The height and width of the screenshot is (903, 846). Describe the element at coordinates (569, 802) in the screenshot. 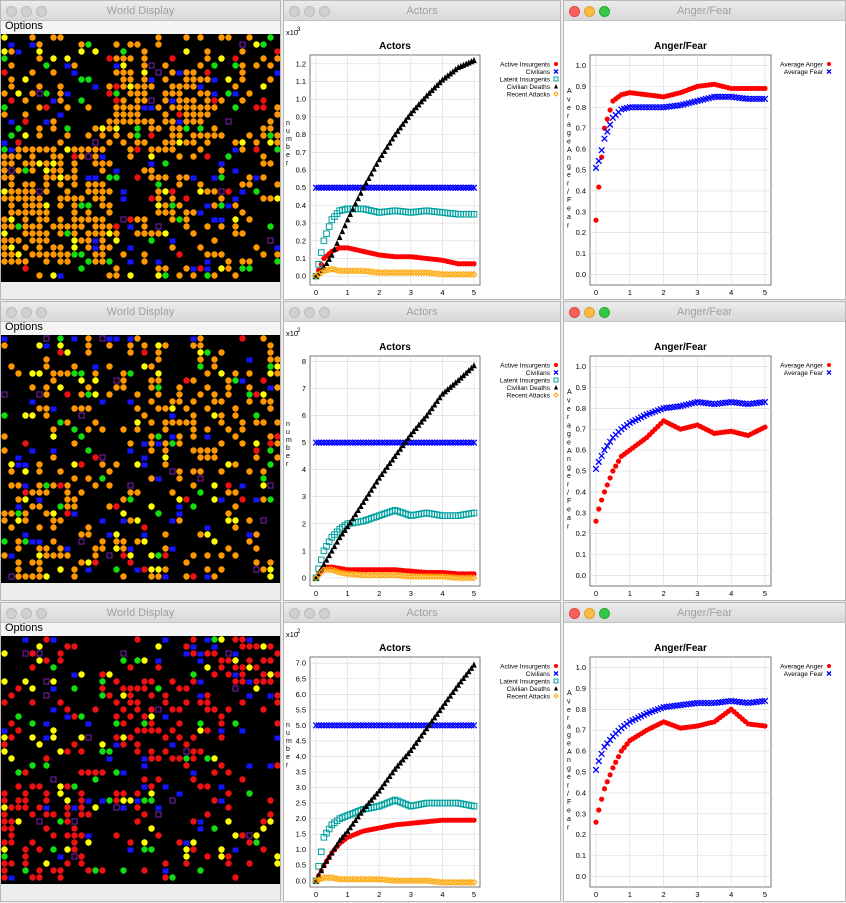

I see `y-axis-label-char: F` at that location.